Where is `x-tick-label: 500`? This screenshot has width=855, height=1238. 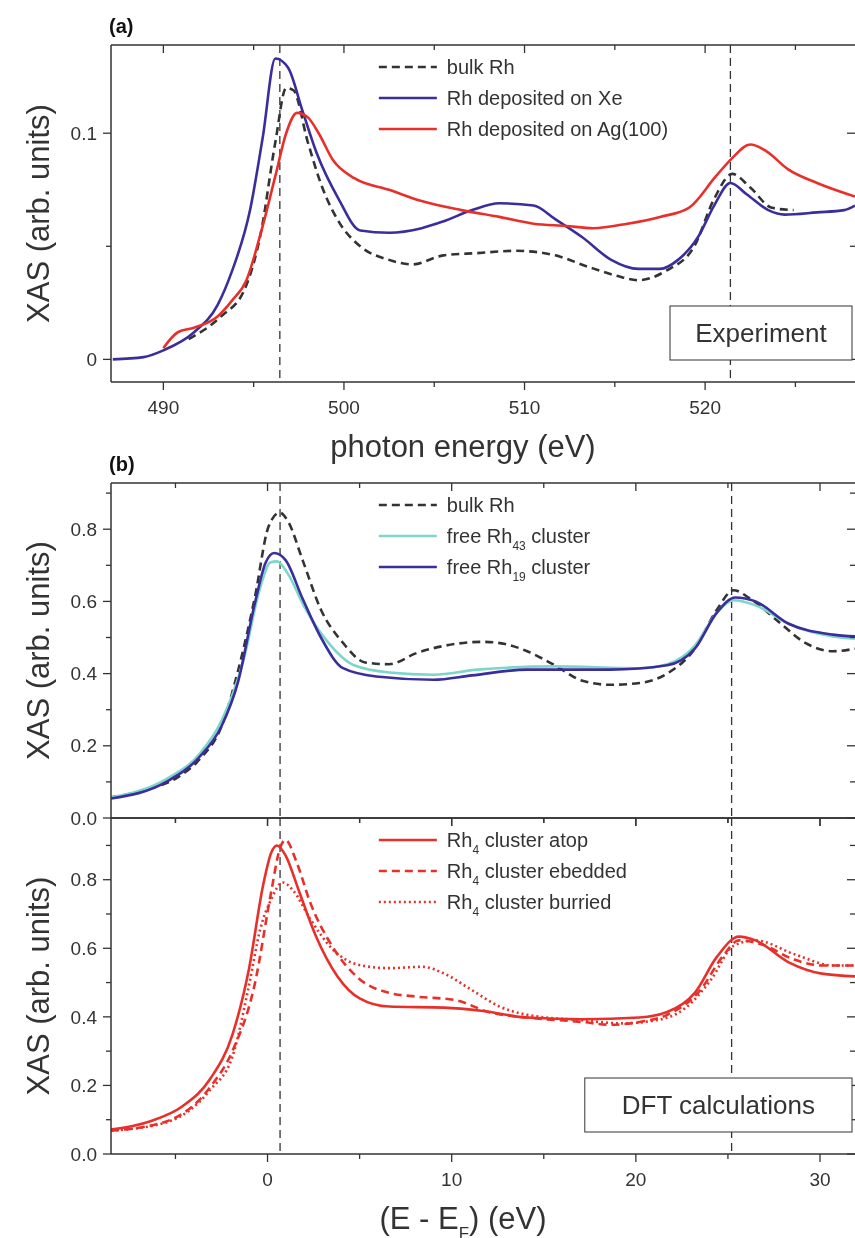 x-tick-label: 500 is located at coordinates (344, 407).